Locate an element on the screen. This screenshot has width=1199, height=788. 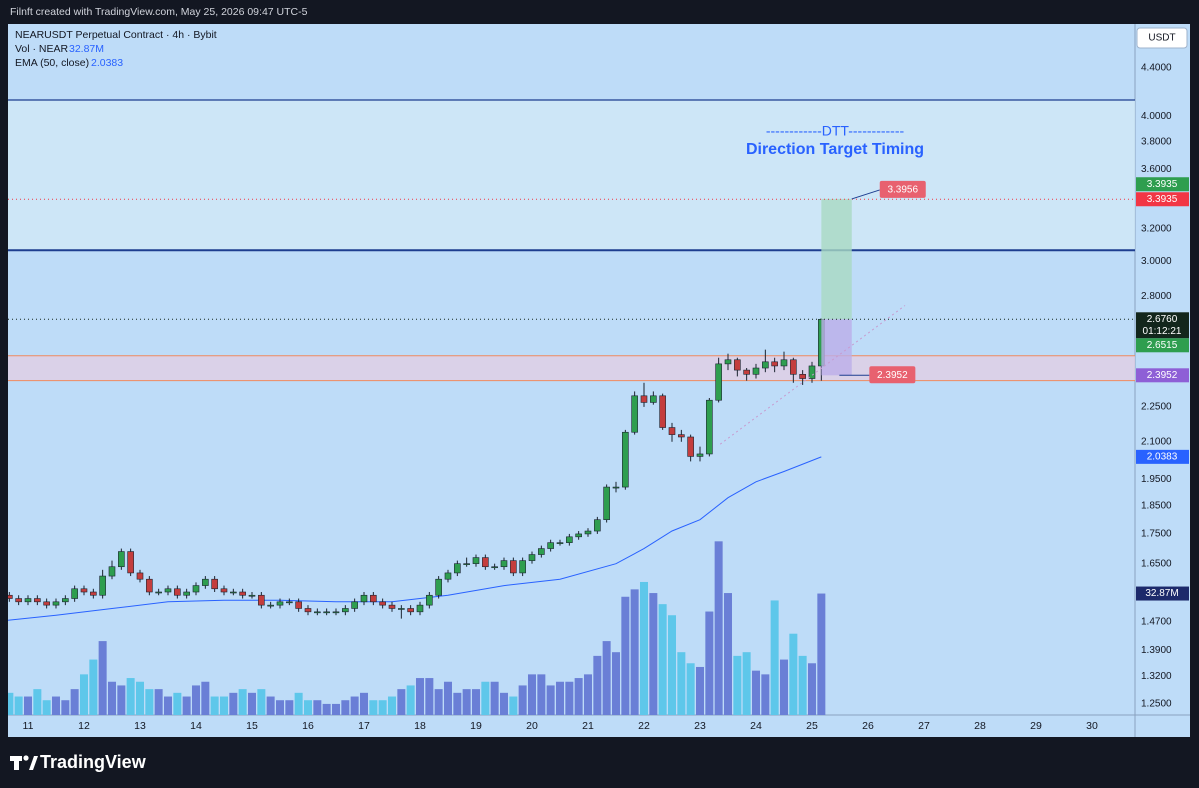
x-tick-label: 22 is located at coordinates (644, 726).